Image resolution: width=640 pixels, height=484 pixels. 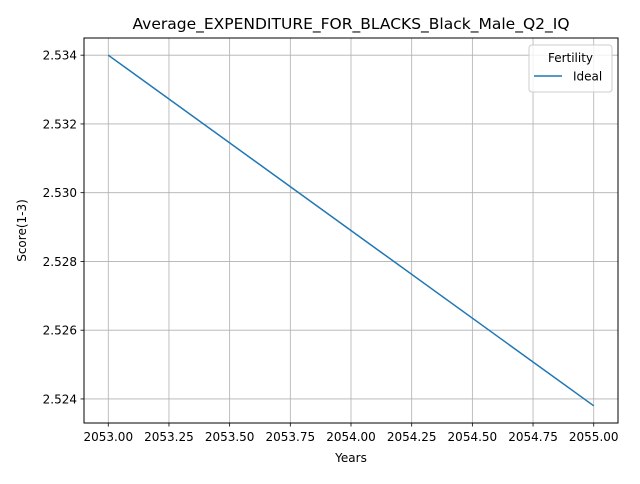 What do you see at coordinates (22, 230) in the screenshot?
I see `y-axis-label: Score(1-3)` at bounding box center [22, 230].